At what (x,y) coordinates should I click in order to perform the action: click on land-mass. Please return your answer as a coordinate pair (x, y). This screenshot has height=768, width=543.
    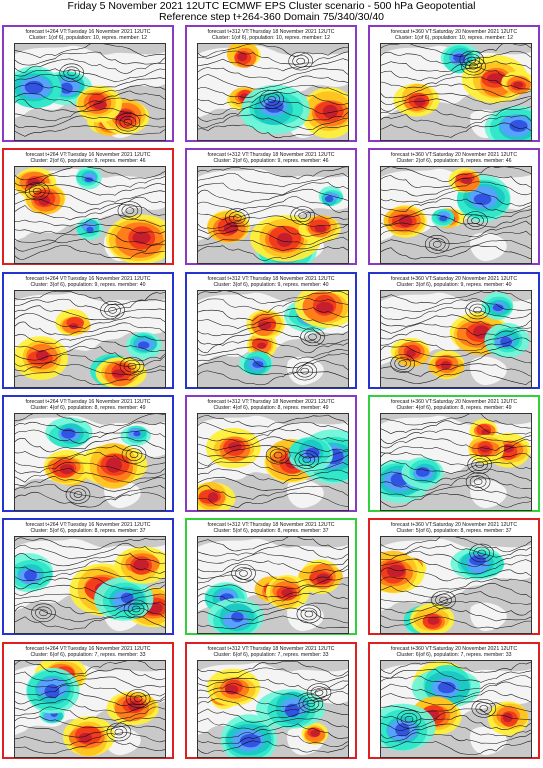
    Looking at the image, I should click on (488, 741).